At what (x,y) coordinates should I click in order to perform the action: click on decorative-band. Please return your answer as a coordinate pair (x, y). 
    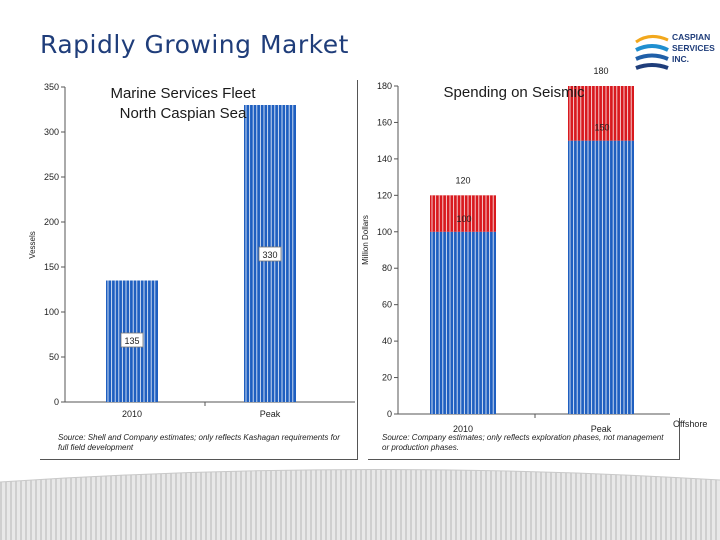
    Looking at the image, I should click on (360, 504).